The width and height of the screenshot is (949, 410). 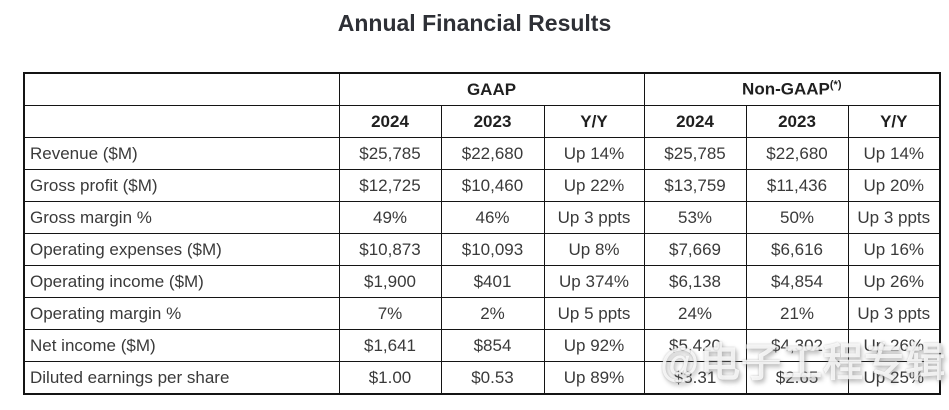 What do you see at coordinates (492, 281) in the screenshot?
I see `cell-value: $401` at bounding box center [492, 281].